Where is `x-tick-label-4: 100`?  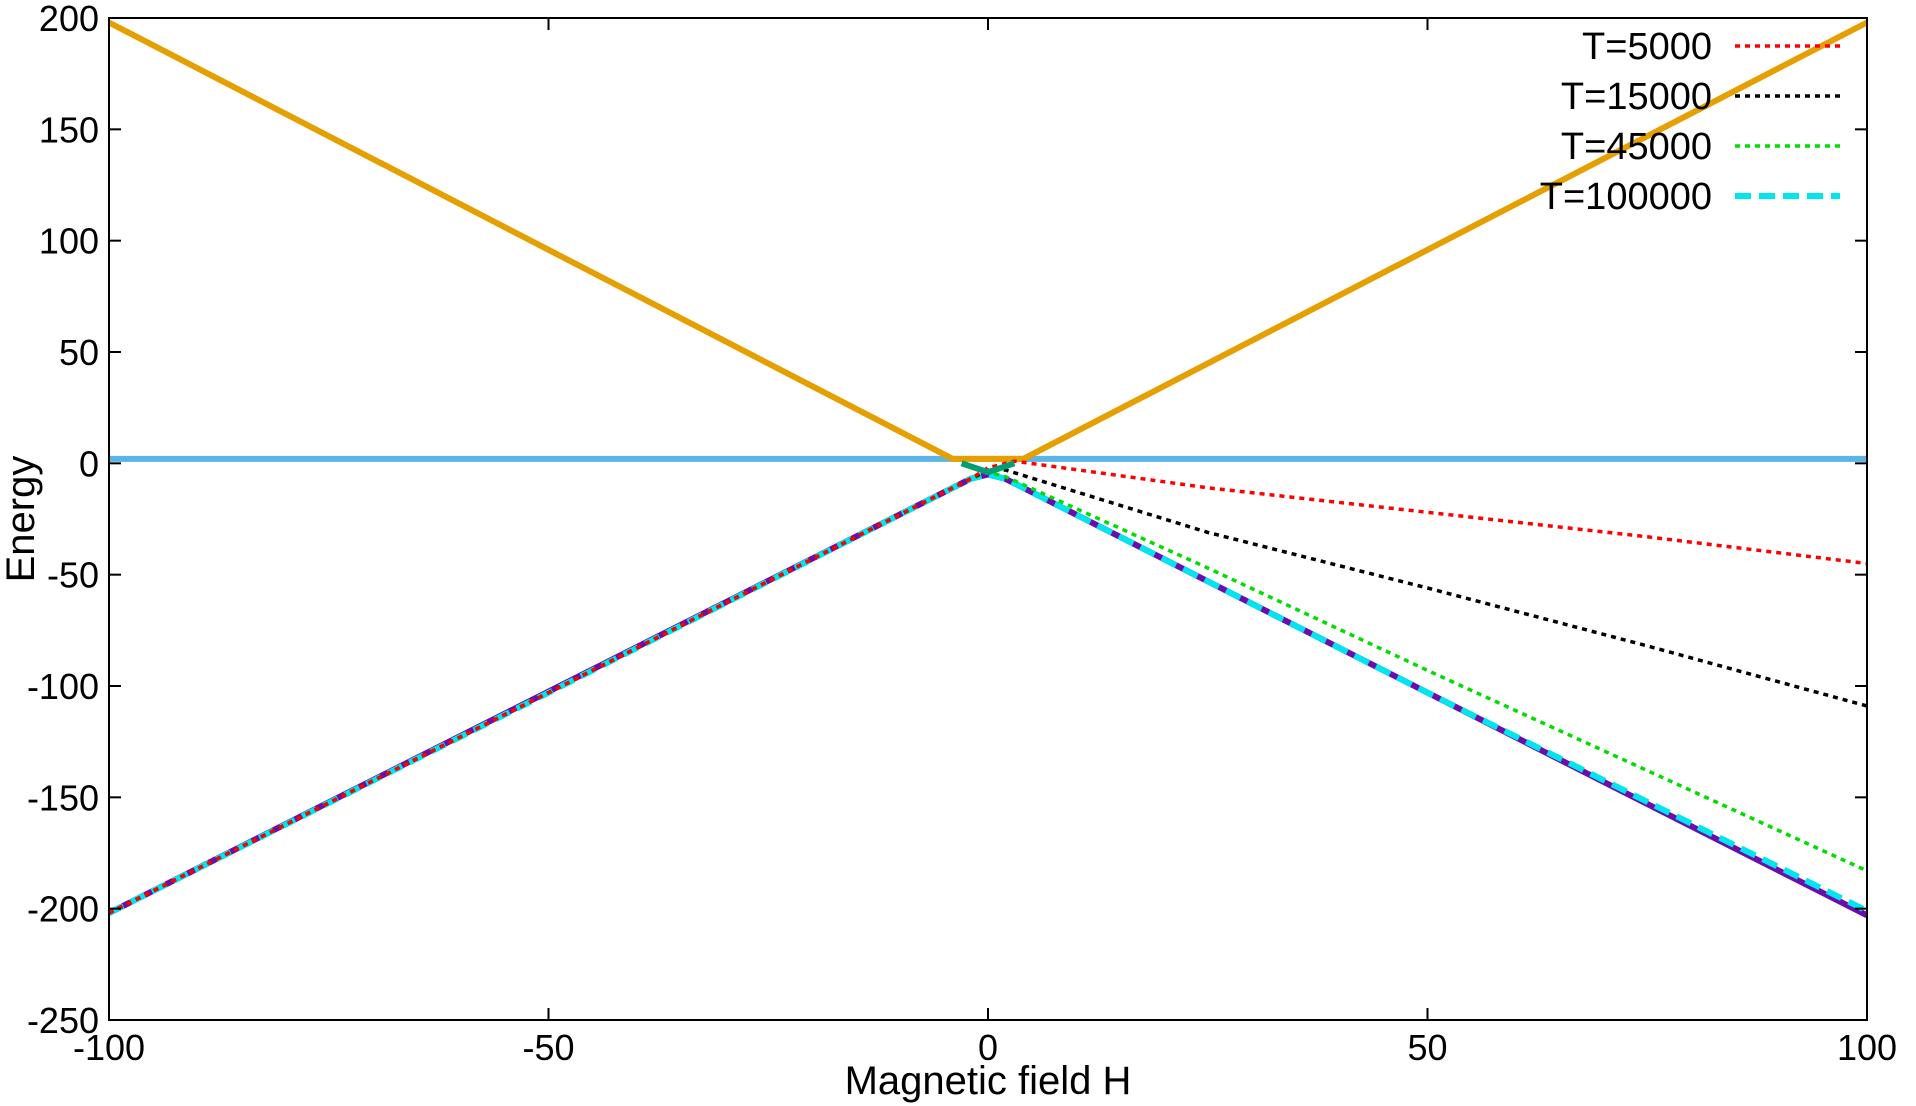
x-tick-label-4: 100 is located at coordinates (1867, 1047).